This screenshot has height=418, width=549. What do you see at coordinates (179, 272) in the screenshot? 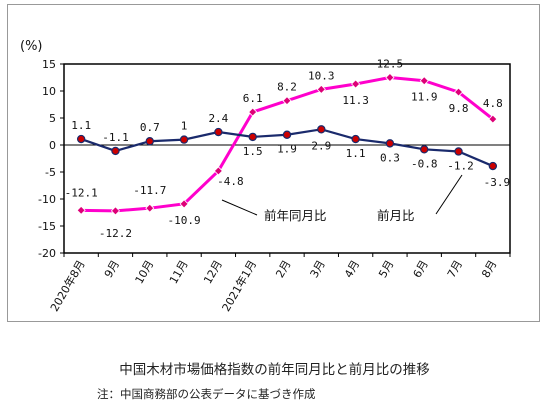
I see `x-tick-label: 11月` at bounding box center [179, 272].